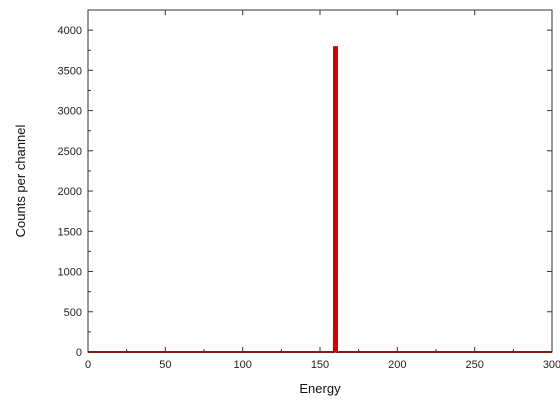 The height and width of the screenshot is (404, 560). I want to click on y-tick-label: 4000, so click(70, 31).